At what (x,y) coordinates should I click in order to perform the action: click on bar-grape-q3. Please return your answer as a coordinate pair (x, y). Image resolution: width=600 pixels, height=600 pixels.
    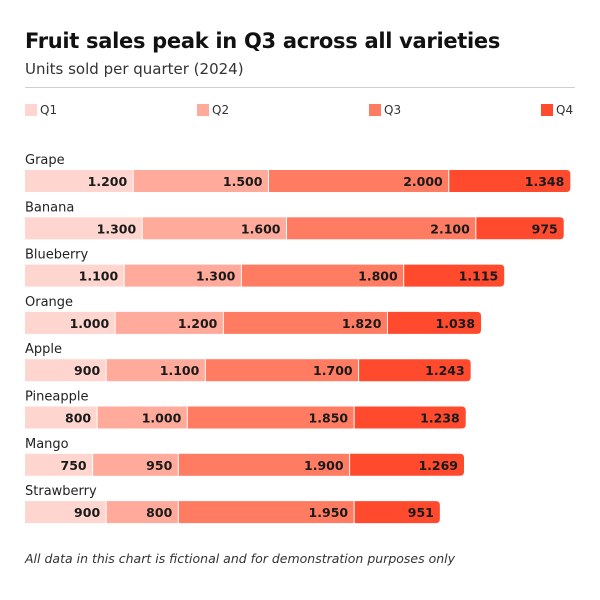
    Looking at the image, I should click on (358, 181).